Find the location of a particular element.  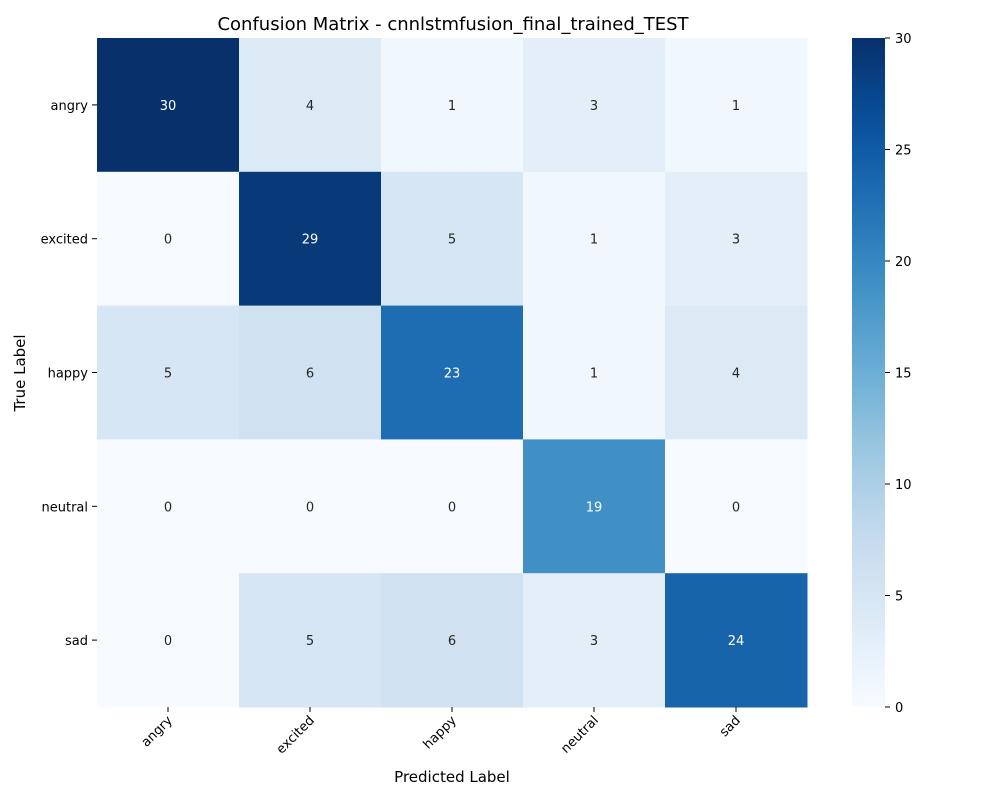

cell-value-label: 30 is located at coordinates (168, 106).